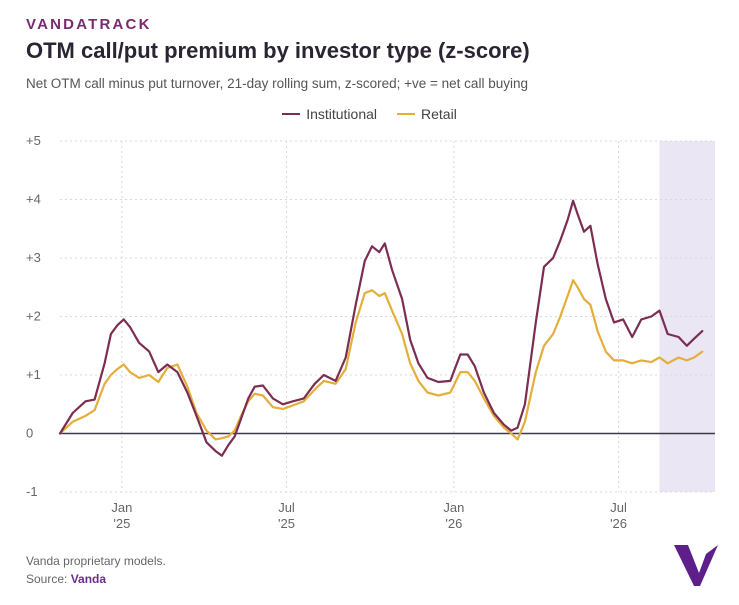 This screenshot has height=605, width=739. I want to click on legend-swatch-retail, so click(406, 114).